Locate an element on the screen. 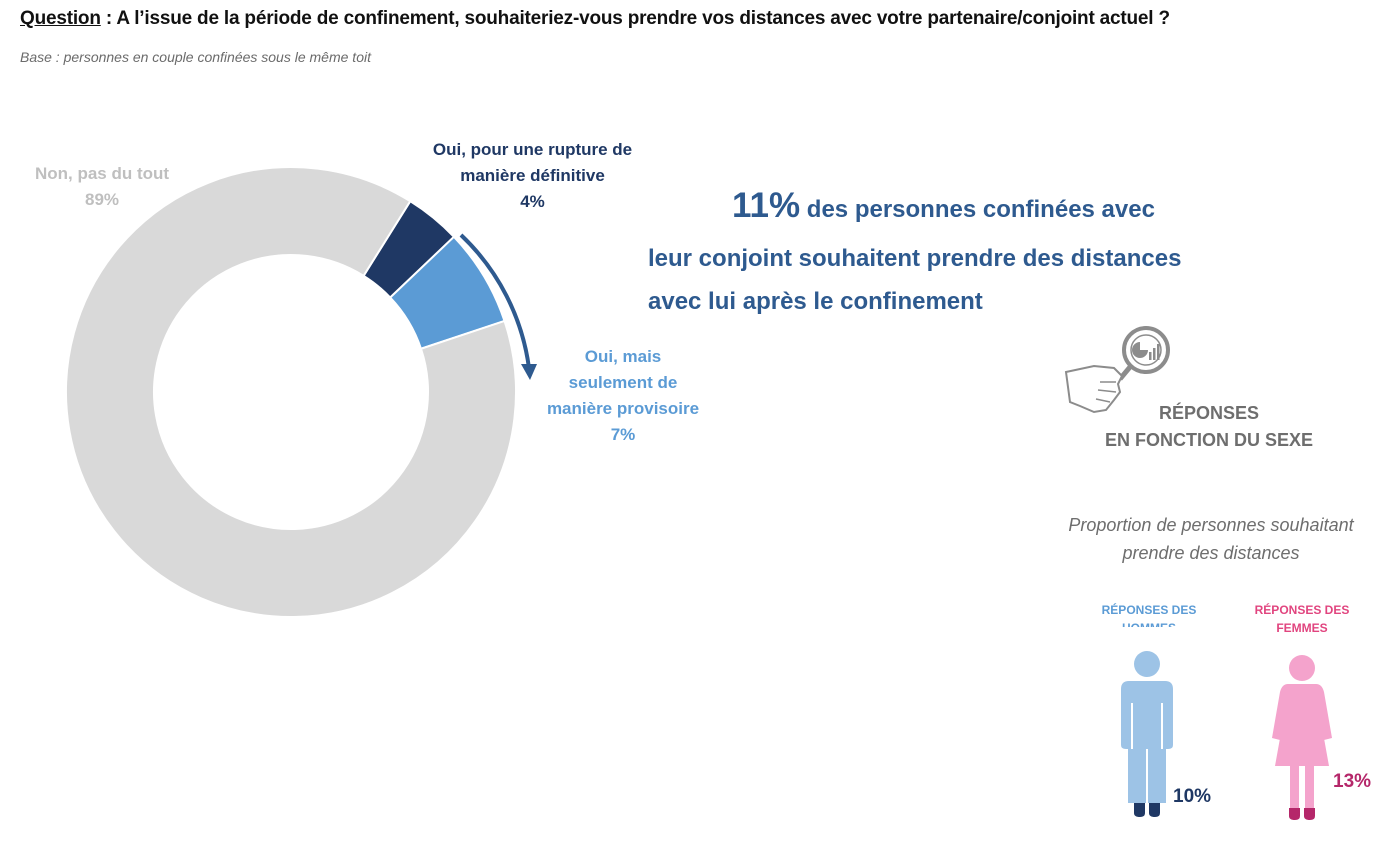 Image resolution: width=1398 pixels, height=845 pixels. gender-section-title-line1: RÉPONSES is located at coordinates (1209, 413).